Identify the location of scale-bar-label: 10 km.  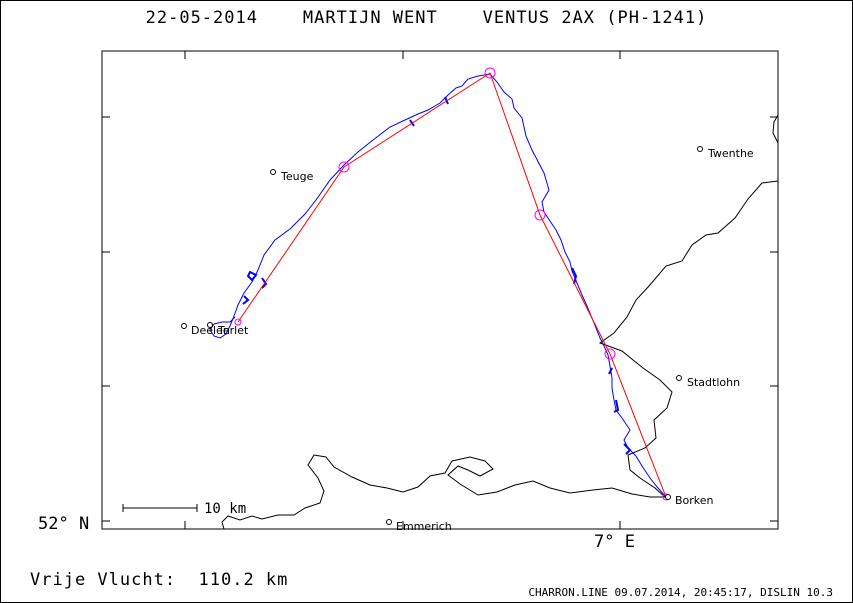
(225, 509).